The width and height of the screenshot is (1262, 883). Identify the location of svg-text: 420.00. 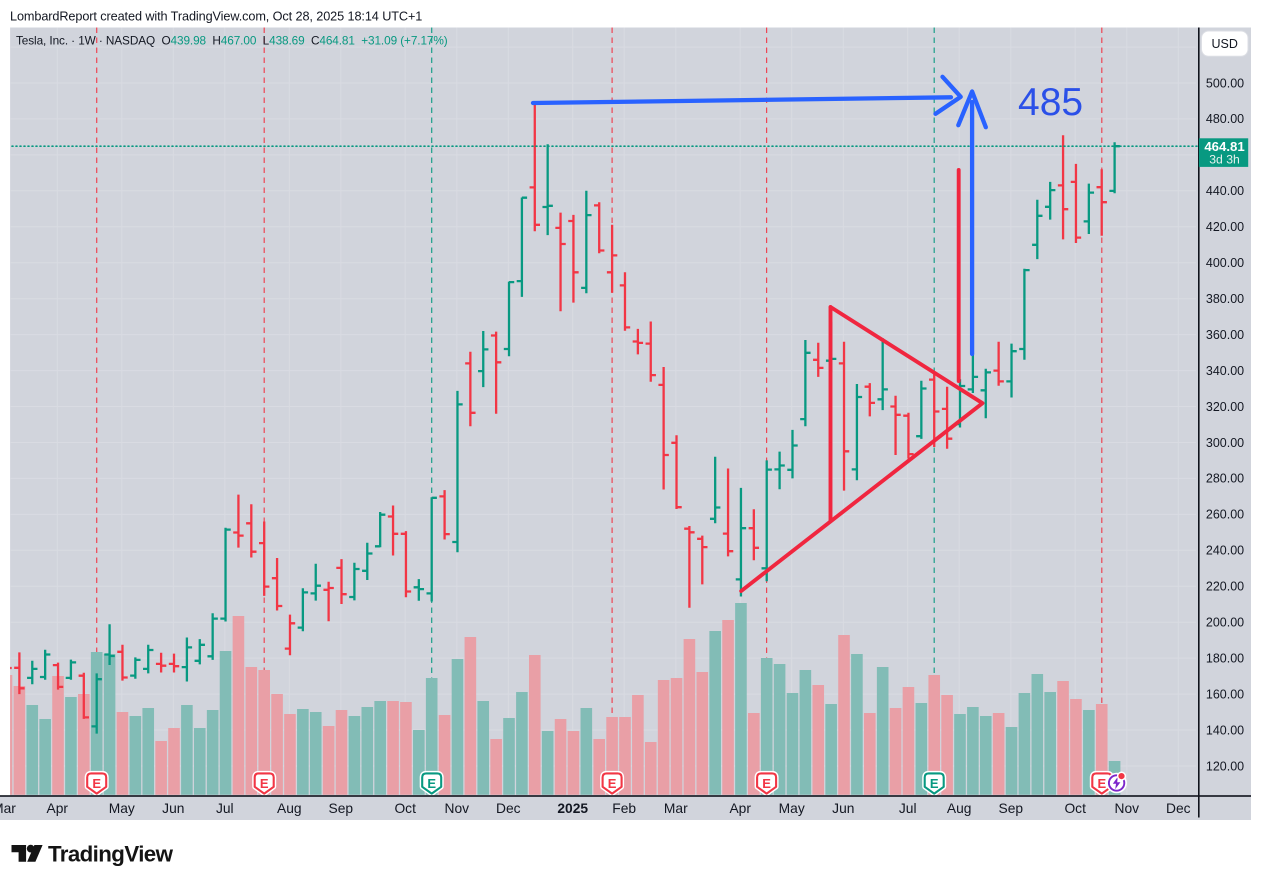
(1225, 227).